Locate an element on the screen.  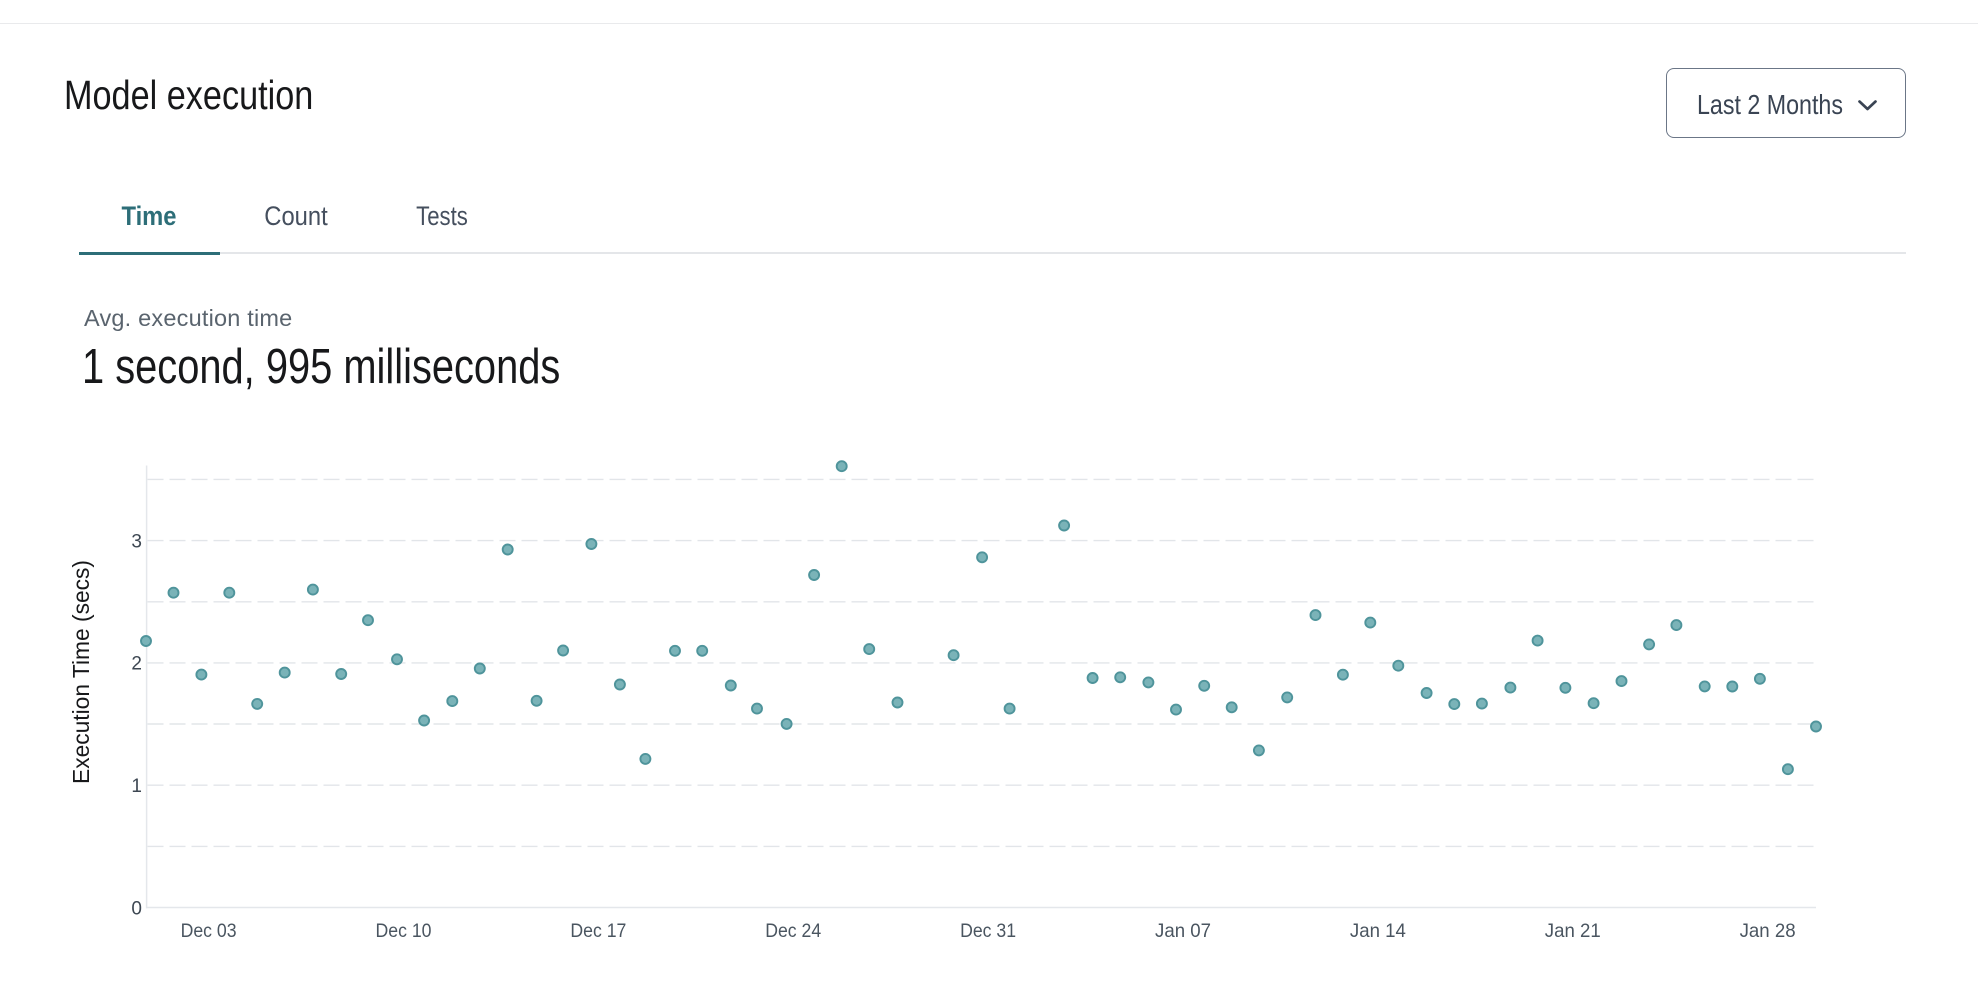
svg-text: Jan 07 is located at coordinates (1183, 931).